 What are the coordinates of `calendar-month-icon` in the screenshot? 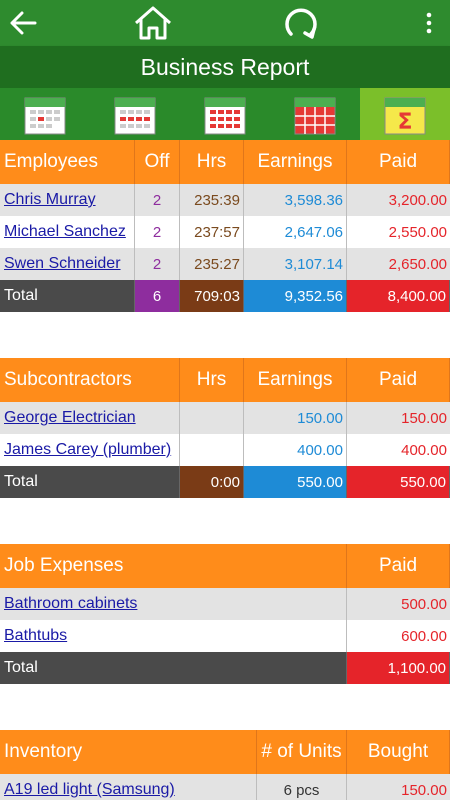 It's located at (225, 116).